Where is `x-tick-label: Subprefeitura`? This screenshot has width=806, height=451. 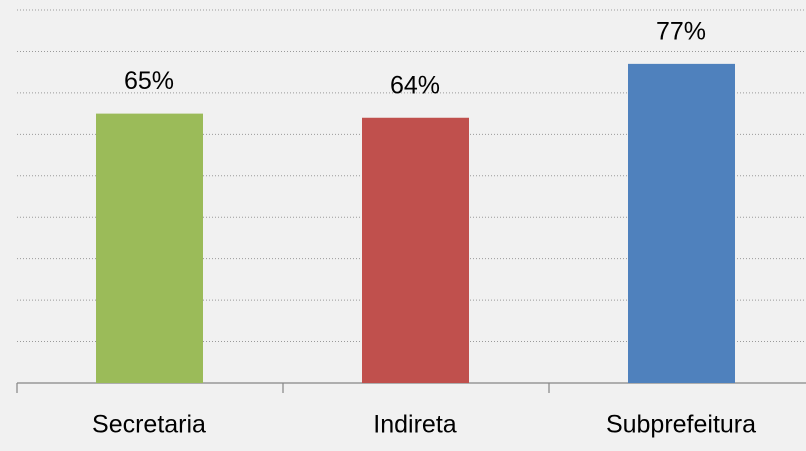 x-tick-label: Subprefeitura is located at coordinates (681, 425).